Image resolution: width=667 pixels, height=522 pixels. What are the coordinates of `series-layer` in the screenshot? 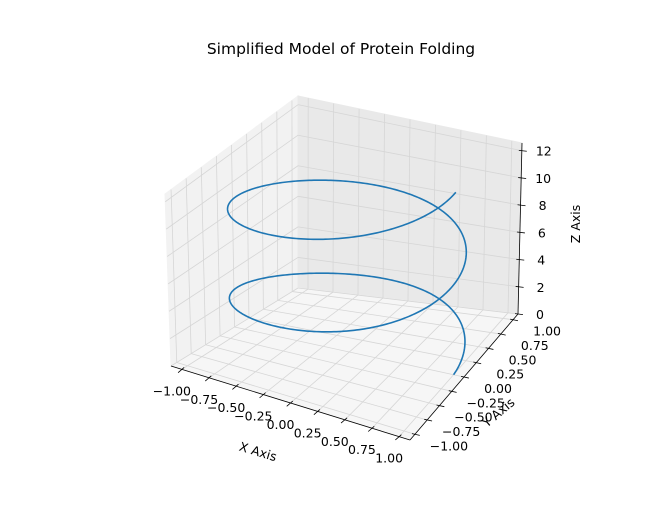 It's located at (347, 277).